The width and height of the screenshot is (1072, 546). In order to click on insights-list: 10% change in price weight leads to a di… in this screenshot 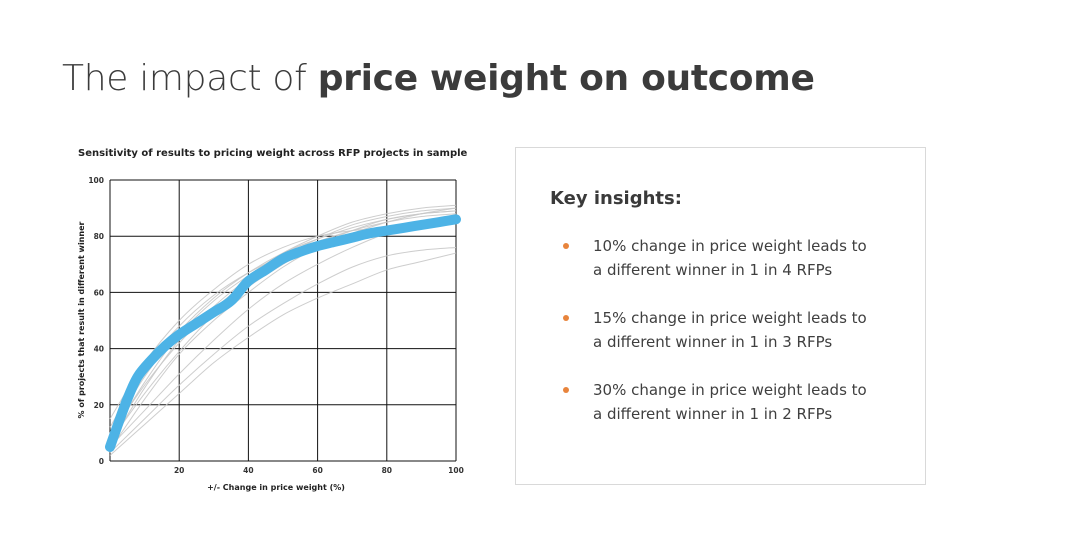, I will do `click(730, 342)`.